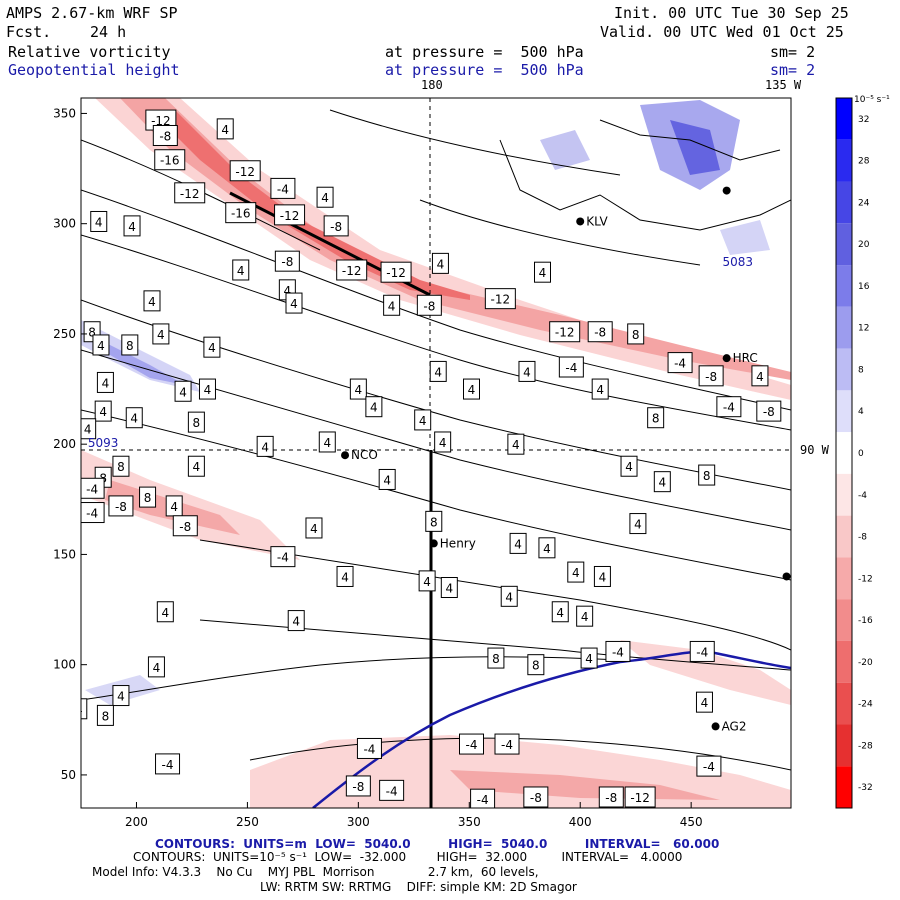 Image resolution: width=900 pixels, height=900 pixels. What do you see at coordinates (783, 85) in the screenshot?
I see `longitude-135w-label: 135 W` at bounding box center [783, 85].